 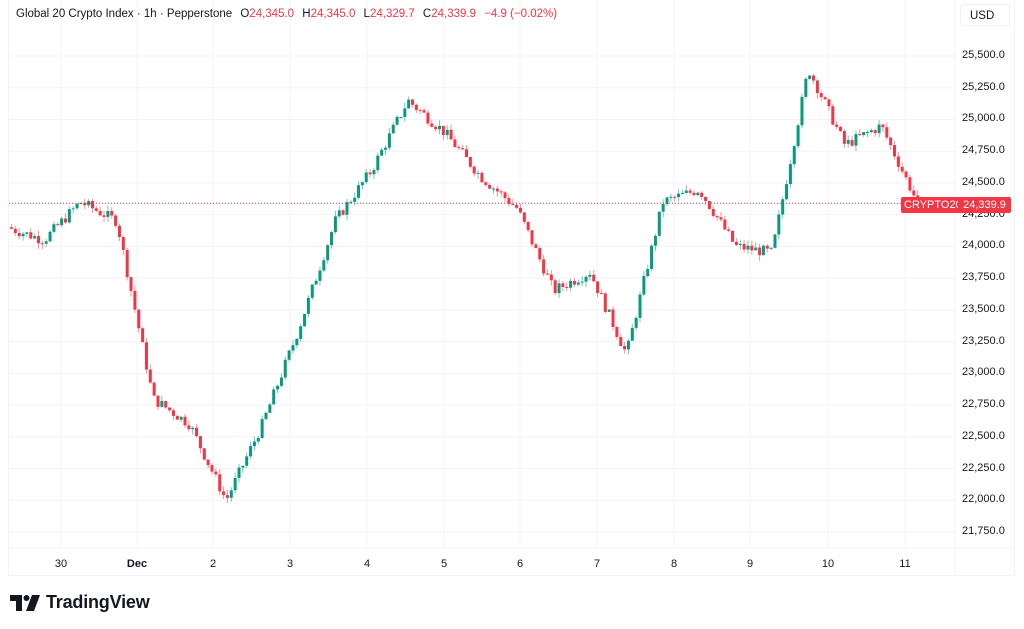 What do you see at coordinates (983, 467) in the screenshot?
I see `price-tick-label: 22,250.0` at bounding box center [983, 467].